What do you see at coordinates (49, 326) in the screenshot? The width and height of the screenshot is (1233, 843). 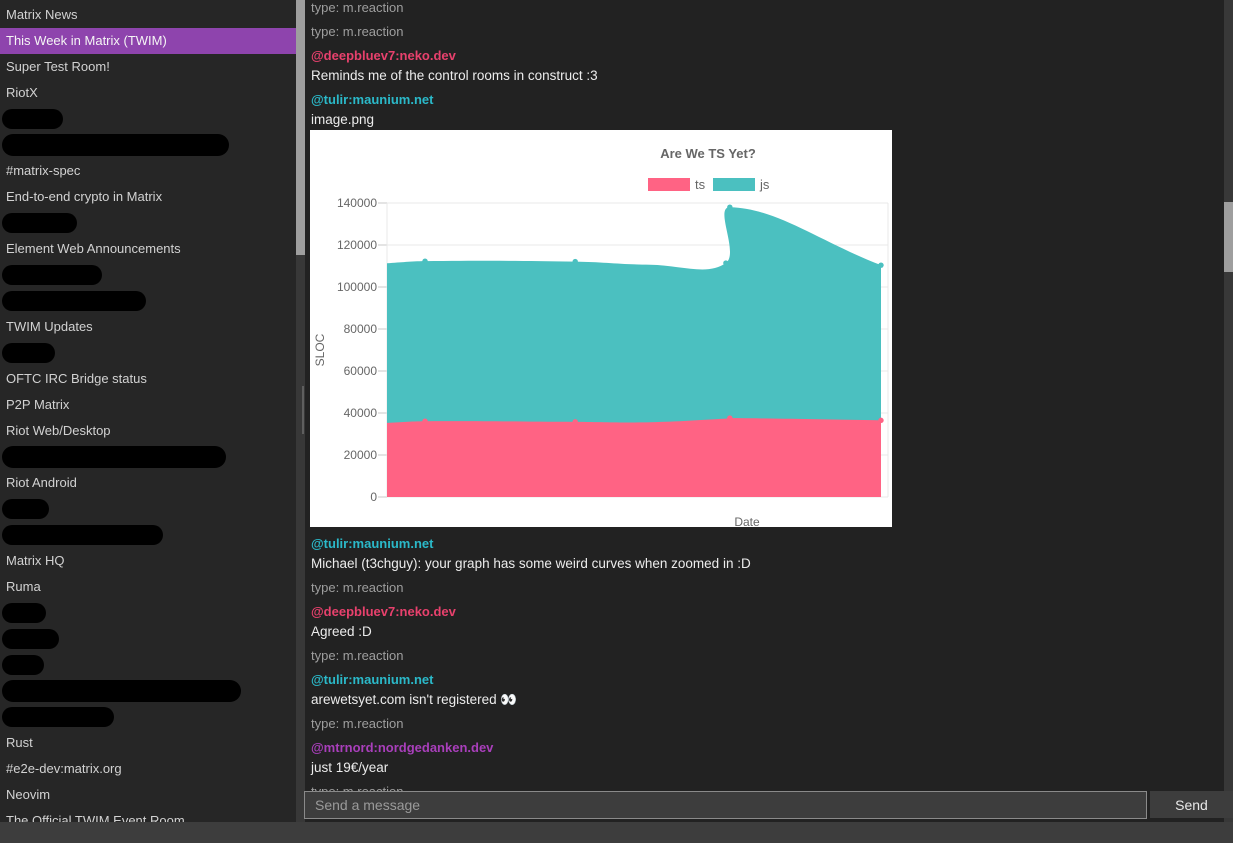 I see `sidebar-room: TWIM Updates` at bounding box center [49, 326].